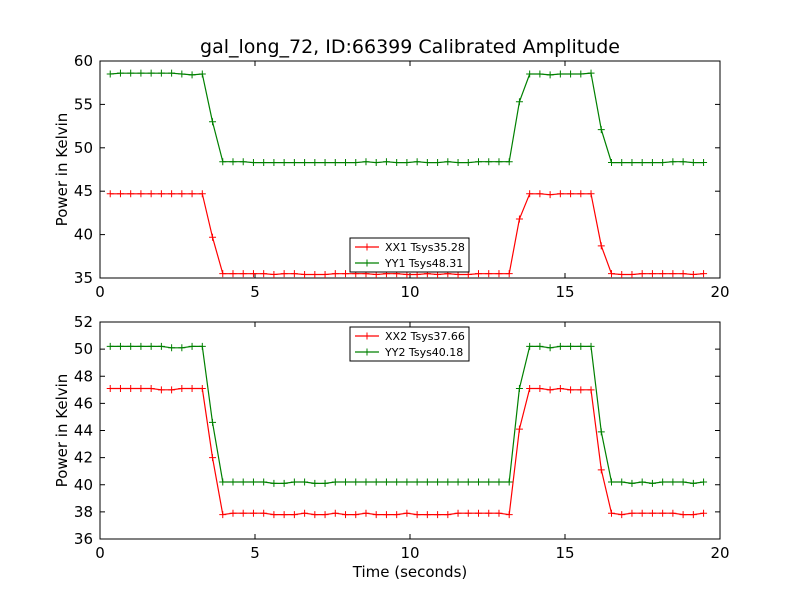 The height and width of the screenshot is (600, 800). What do you see at coordinates (83, 512) in the screenshot?
I see `y-tick-label: 38` at bounding box center [83, 512].